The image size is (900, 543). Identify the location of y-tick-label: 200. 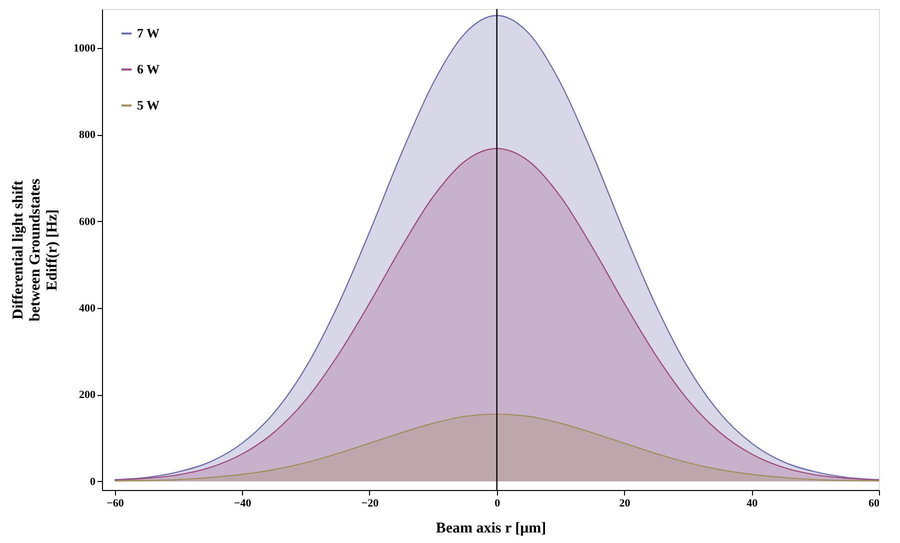
(87, 395).